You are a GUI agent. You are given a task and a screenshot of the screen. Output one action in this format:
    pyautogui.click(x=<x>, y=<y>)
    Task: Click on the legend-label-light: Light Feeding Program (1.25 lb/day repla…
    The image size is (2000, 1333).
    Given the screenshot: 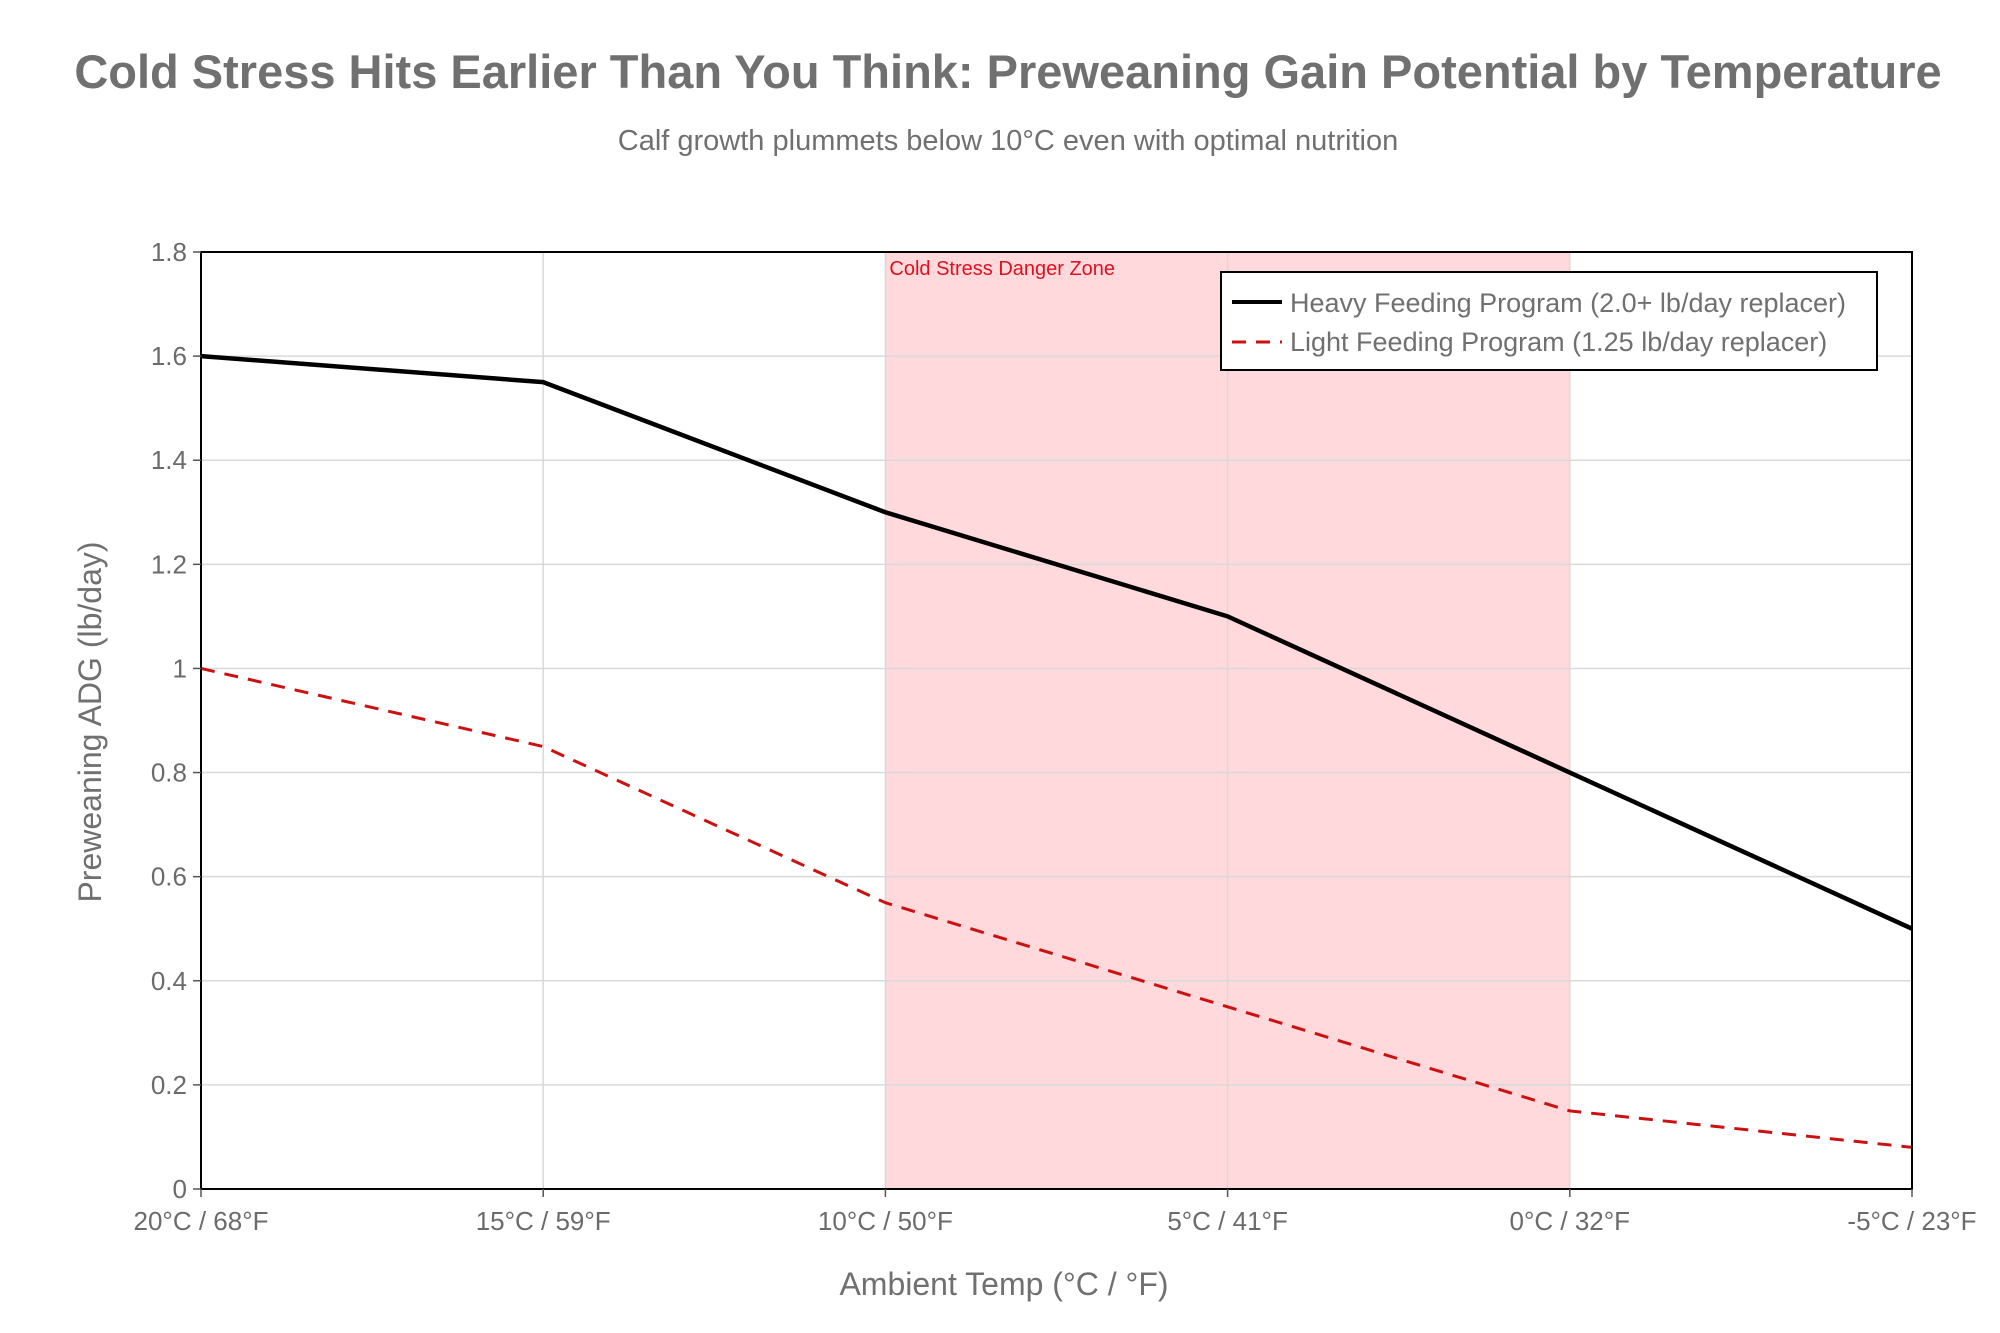 What is the action you would take?
    pyautogui.click(x=1558, y=342)
    